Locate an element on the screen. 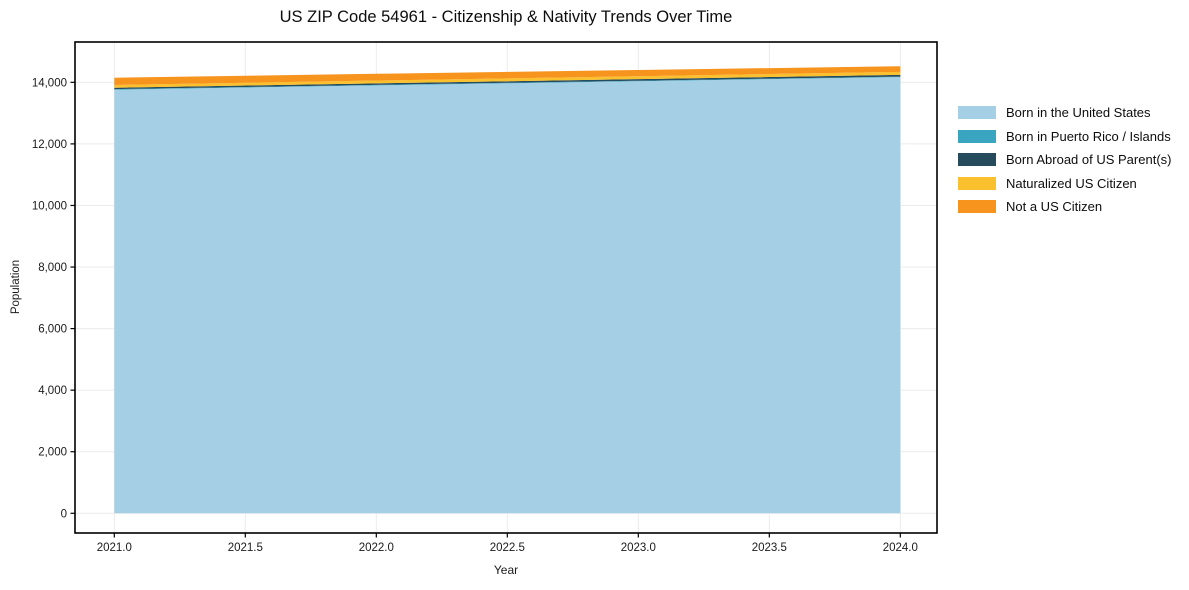 Image resolution: width=1189 pixels, height=590 pixels. y-tick-label: 6,000 is located at coordinates (52, 330).